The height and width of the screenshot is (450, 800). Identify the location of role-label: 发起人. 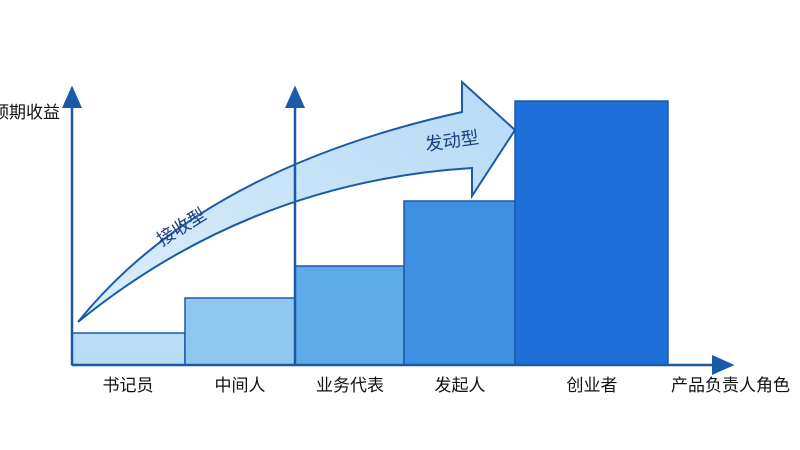
(460, 386).